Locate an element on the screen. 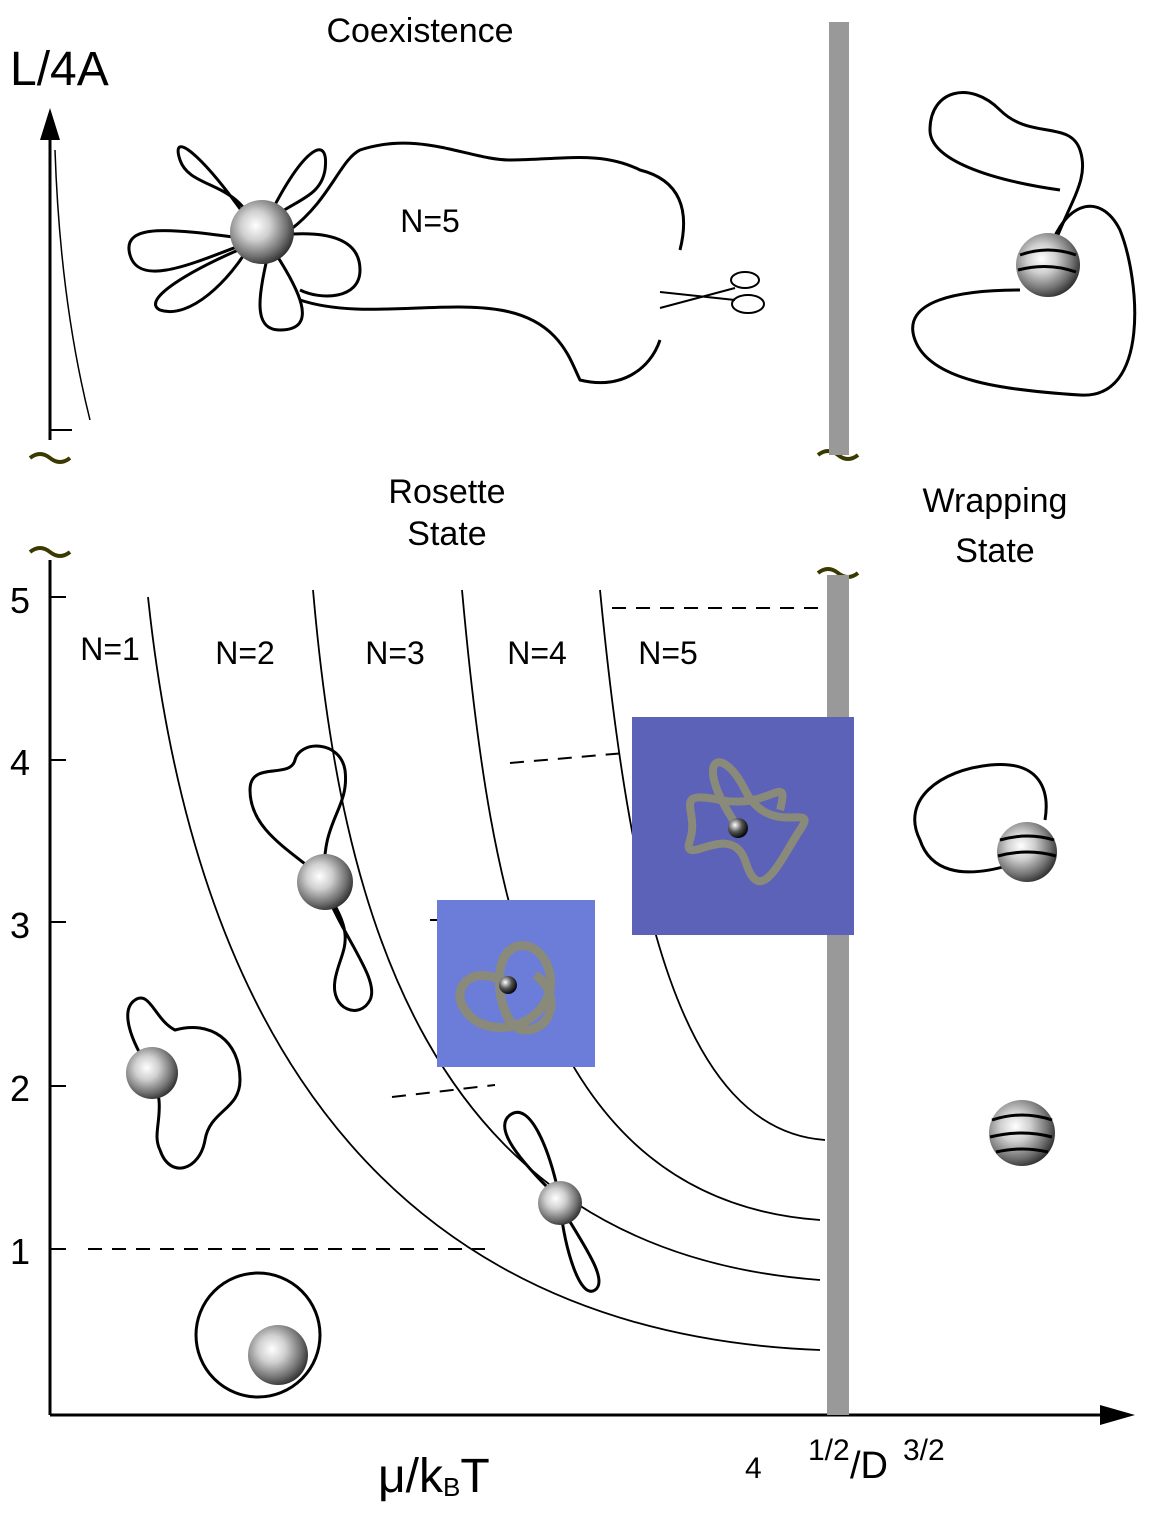 Image resolution: width=1154 pixels, height=1514 pixels. x-axis-label: μ/kBT is located at coordinates (434, 1476).